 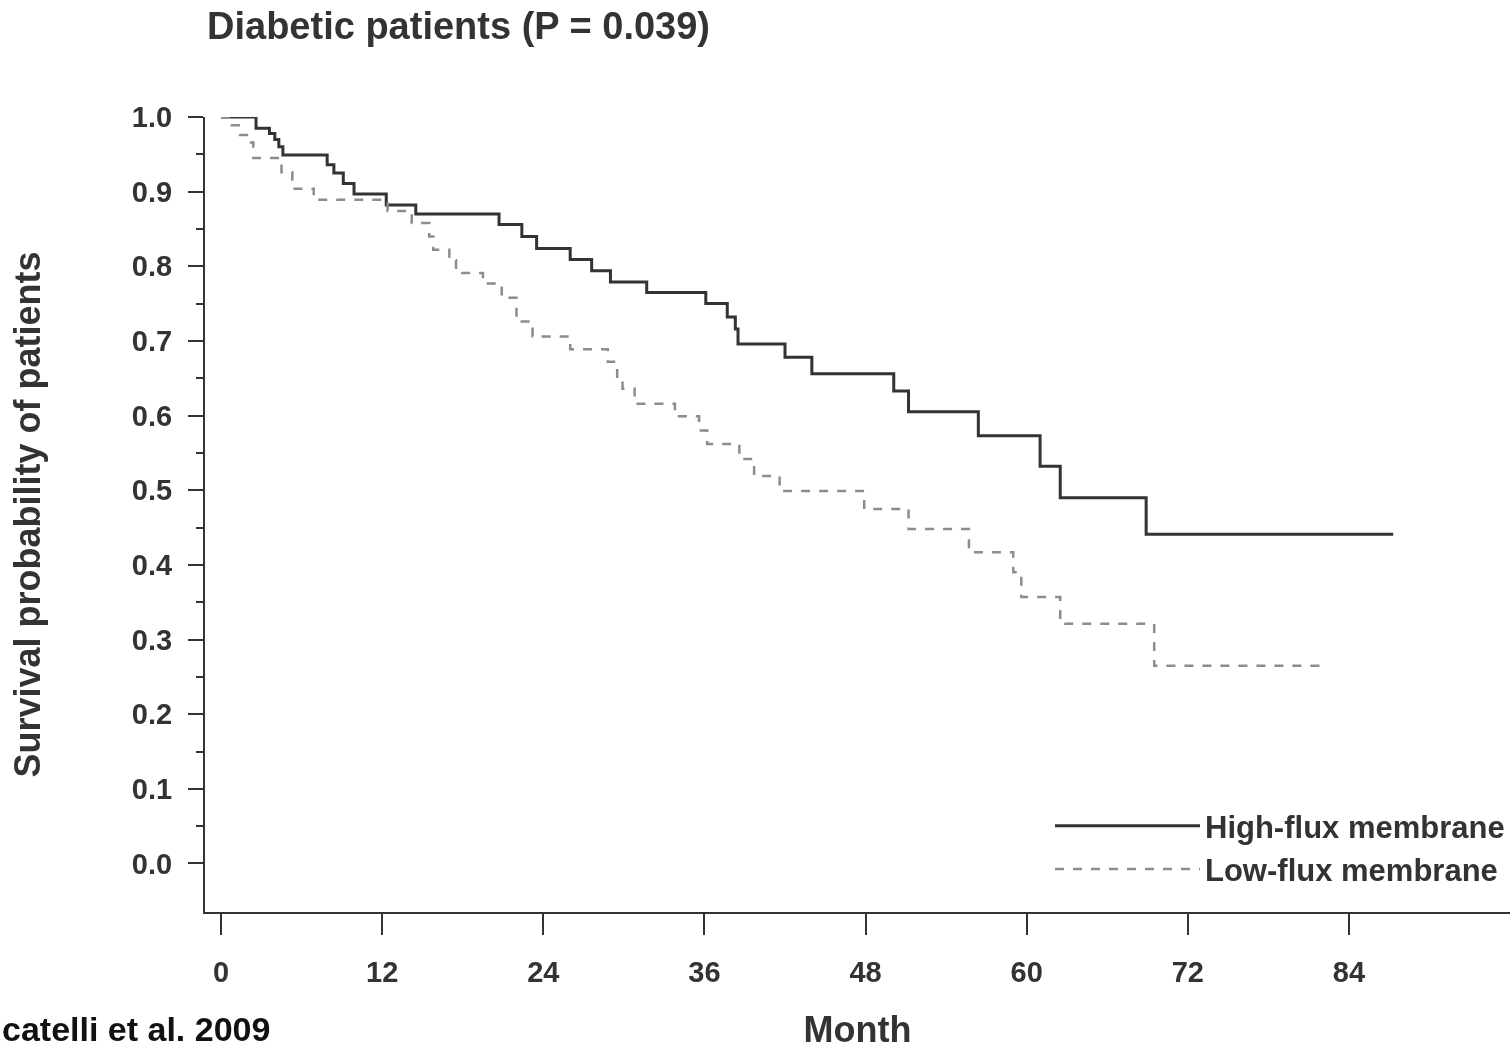 What do you see at coordinates (152, 788) in the screenshot?
I see `y-tick-label: 0.1` at bounding box center [152, 788].